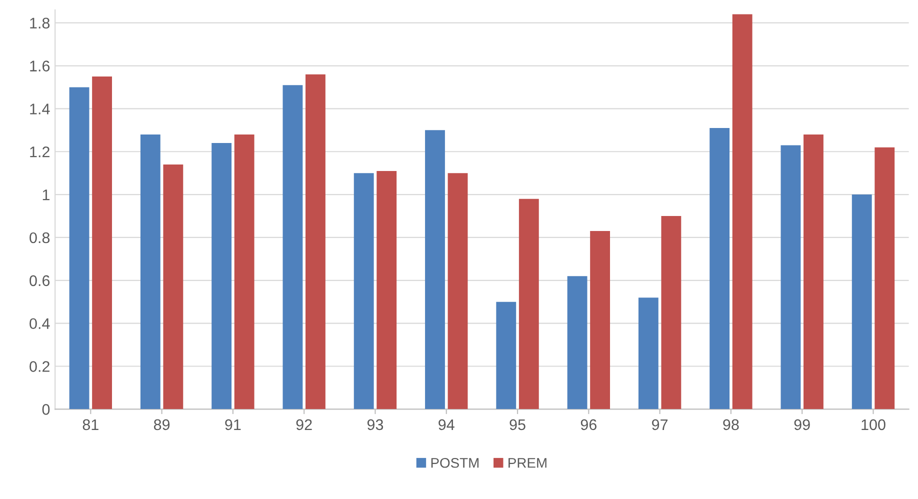 The height and width of the screenshot is (499, 918). Describe the element at coordinates (731, 424) in the screenshot. I see `x-tick-label: 98` at that location.